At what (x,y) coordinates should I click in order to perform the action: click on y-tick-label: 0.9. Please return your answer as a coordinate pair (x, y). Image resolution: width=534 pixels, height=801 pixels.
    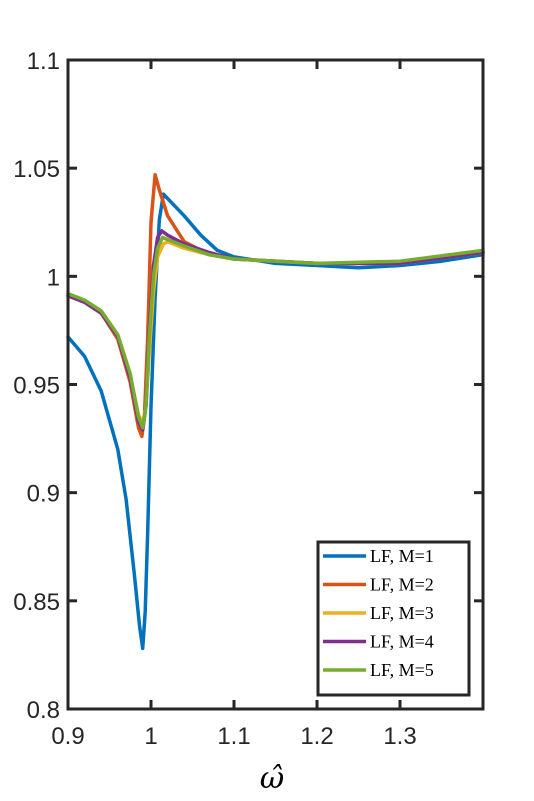
    Looking at the image, I should click on (43, 494).